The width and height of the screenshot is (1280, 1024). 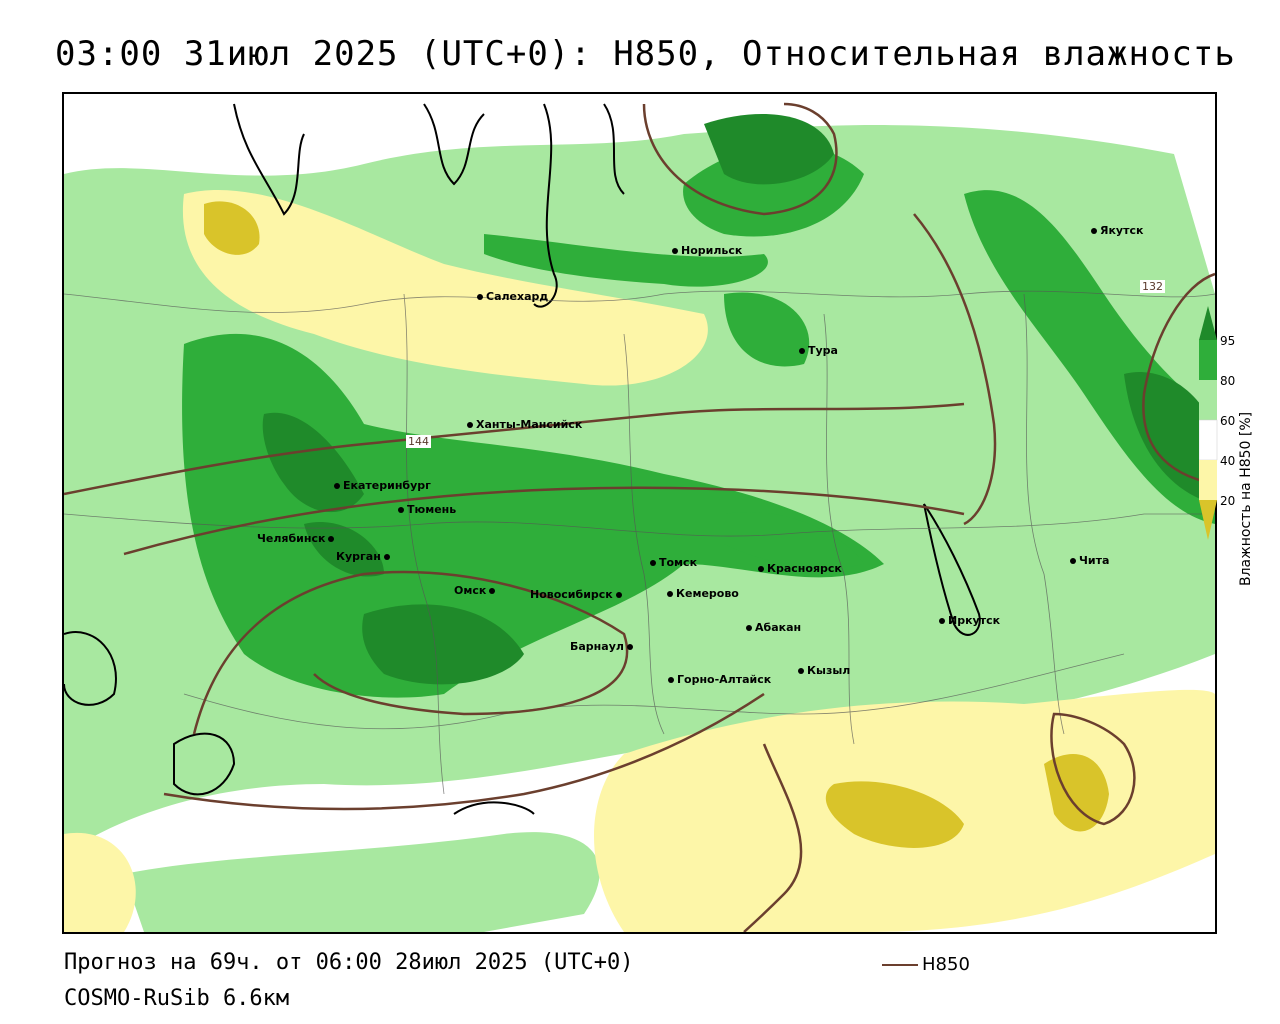 I want to click on city-label: Кемерово, so click(x=703, y=593).